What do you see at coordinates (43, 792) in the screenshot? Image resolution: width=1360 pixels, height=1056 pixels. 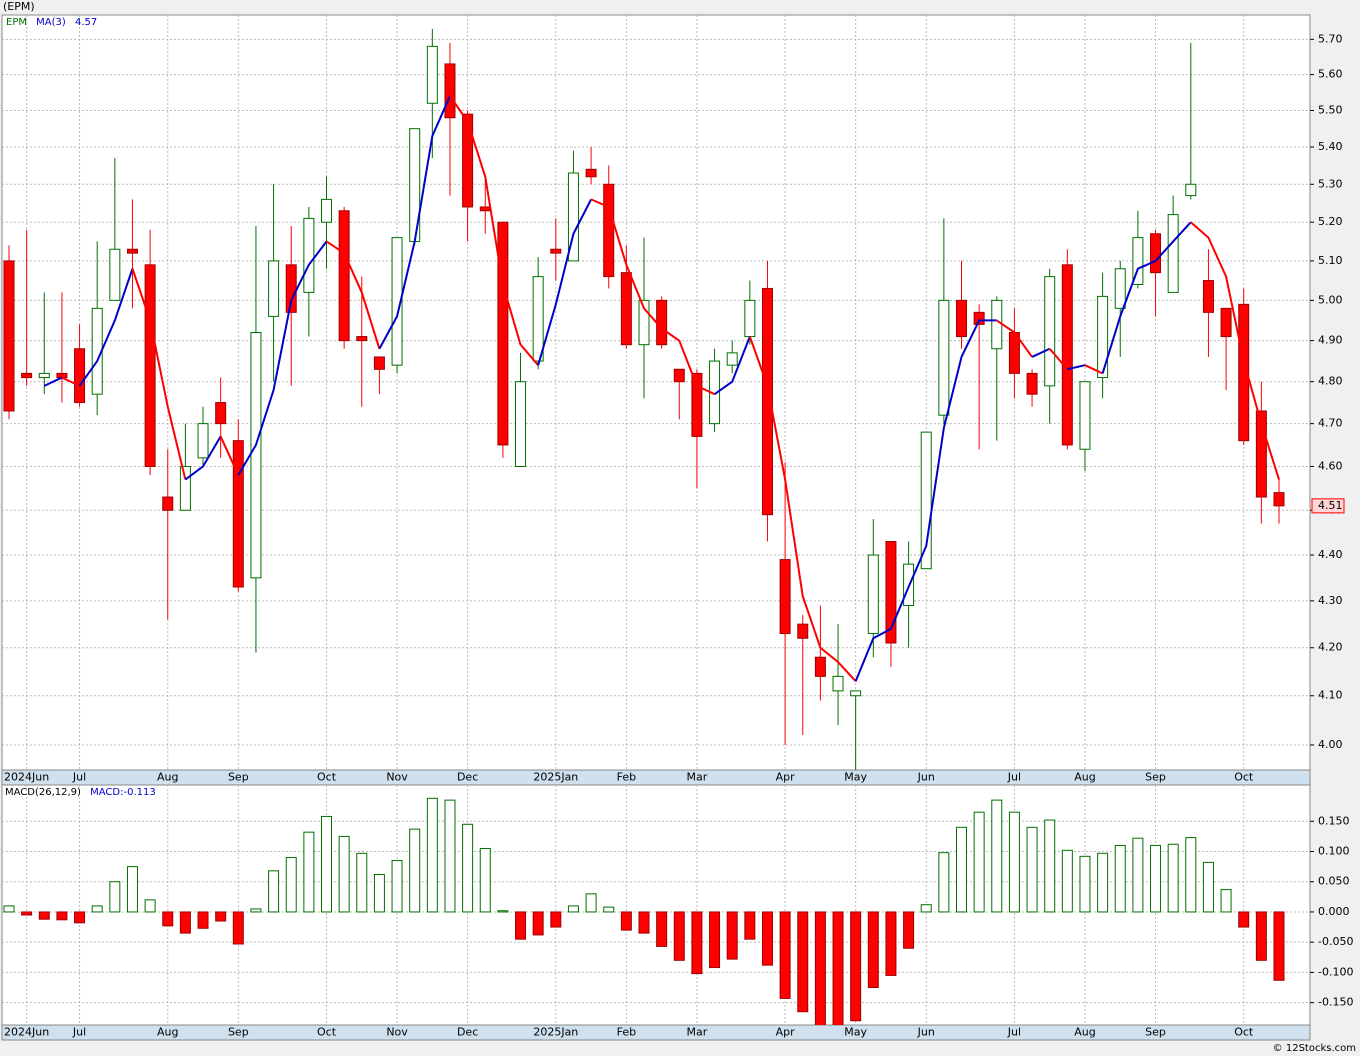 I see `legend-macd: MACD(26,12,9)` at bounding box center [43, 792].